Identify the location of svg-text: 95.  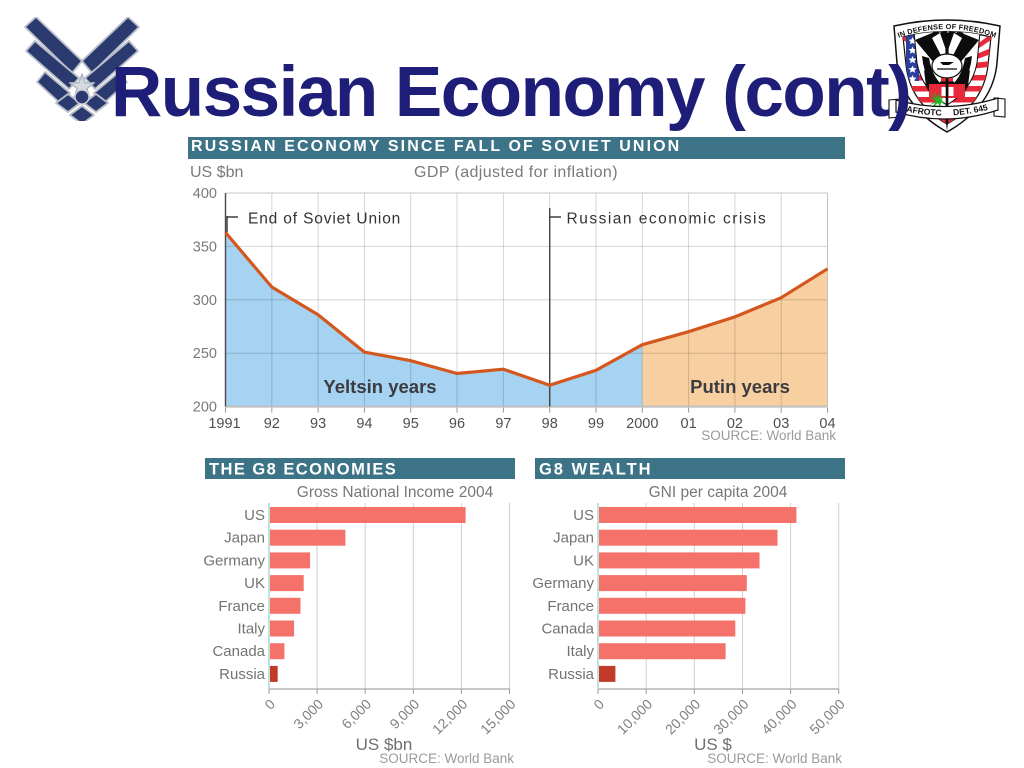
(411, 424).